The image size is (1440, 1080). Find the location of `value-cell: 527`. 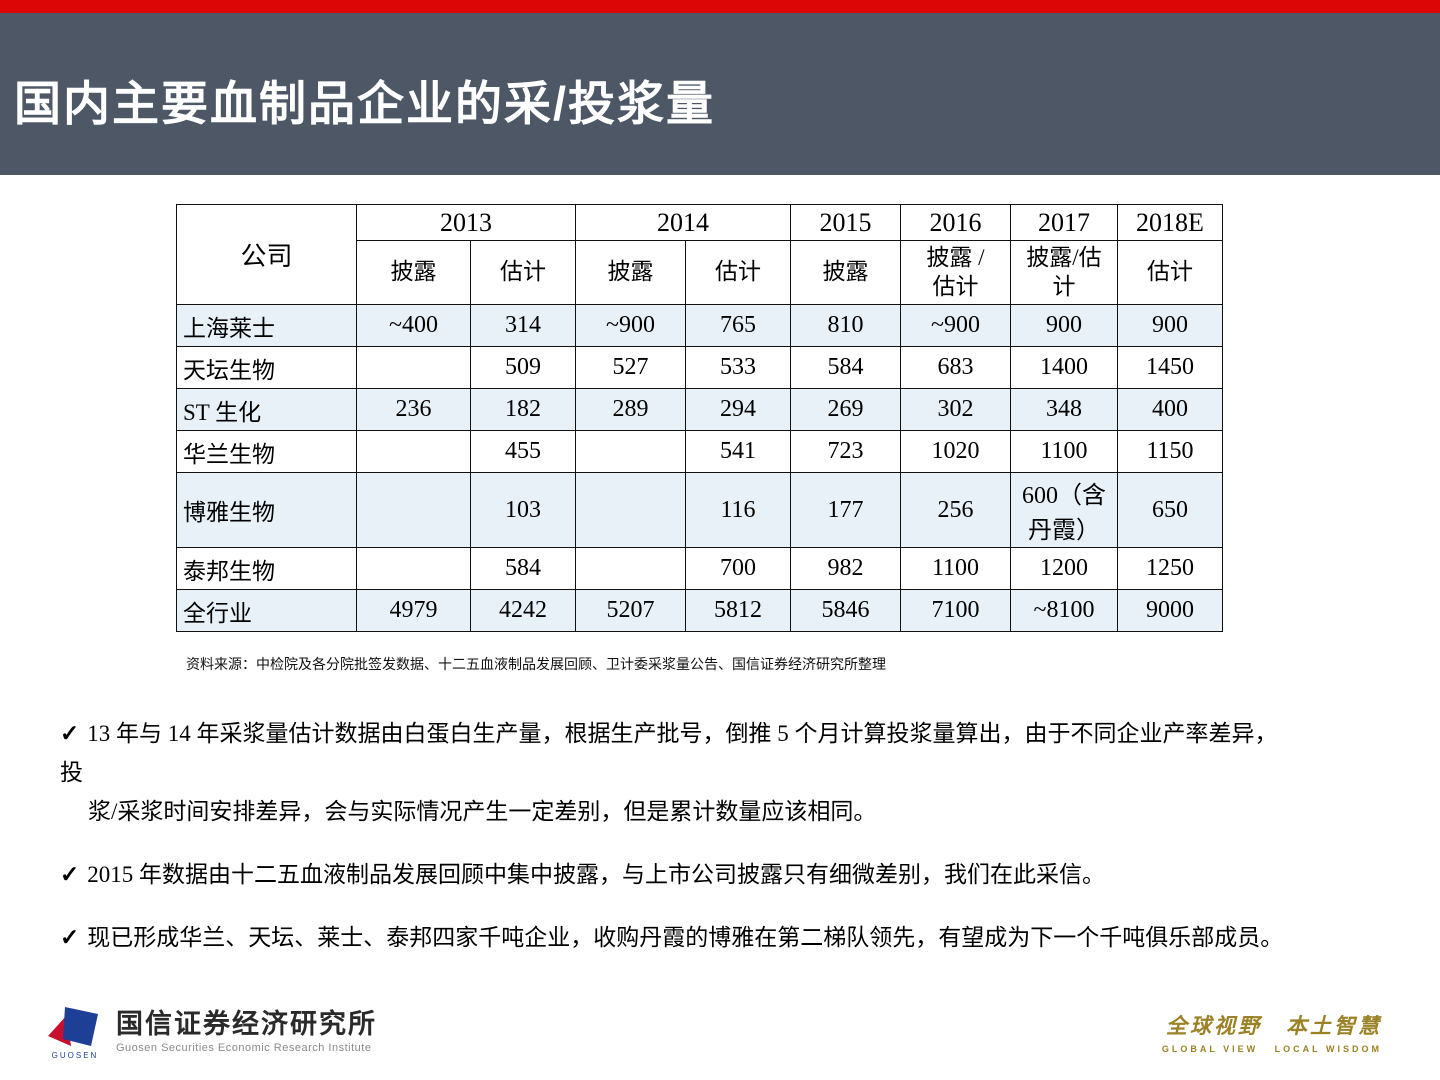

value-cell: 527 is located at coordinates (630, 367).